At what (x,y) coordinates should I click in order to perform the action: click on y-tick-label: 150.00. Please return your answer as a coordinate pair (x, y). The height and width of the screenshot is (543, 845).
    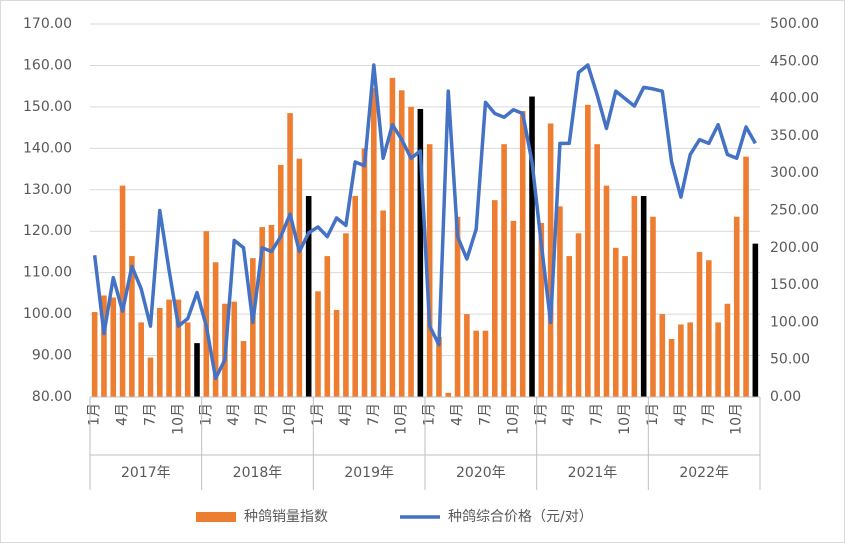
    Looking at the image, I should click on (47, 107).